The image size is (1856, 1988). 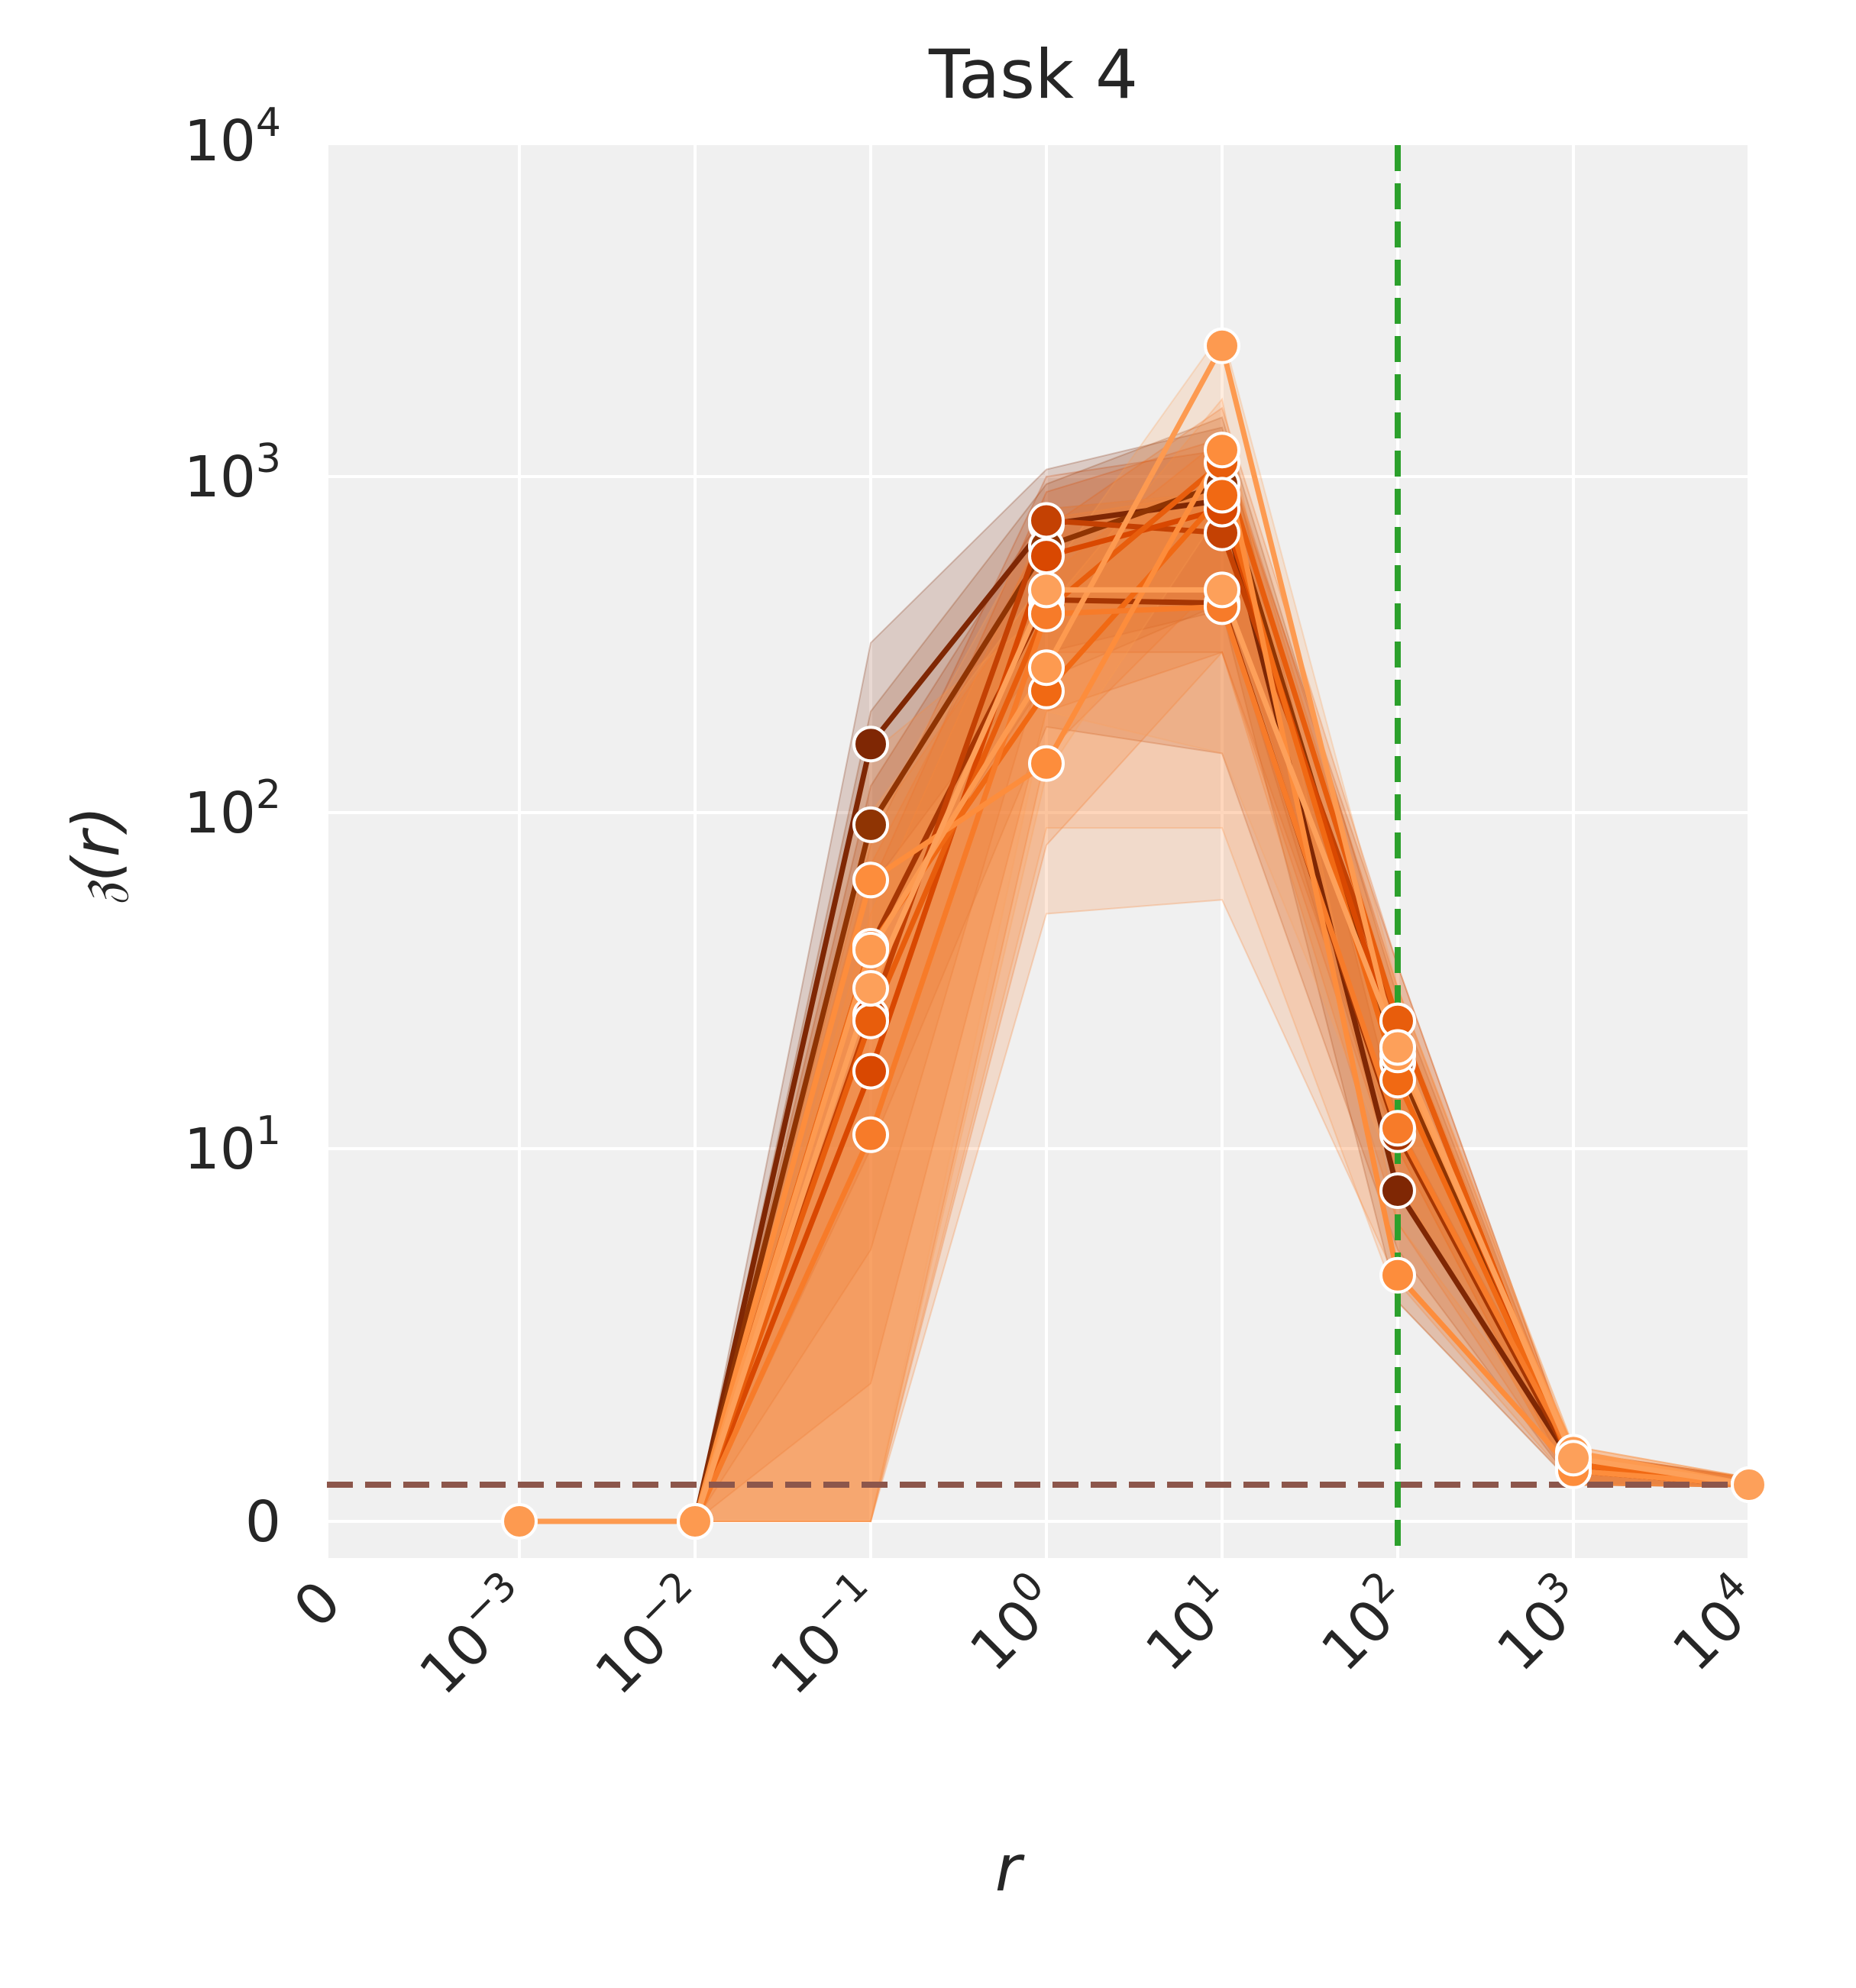 What do you see at coordinates (1715, 1623) in the screenshot?
I see `x-tick-label: 104` at bounding box center [1715, 1623].